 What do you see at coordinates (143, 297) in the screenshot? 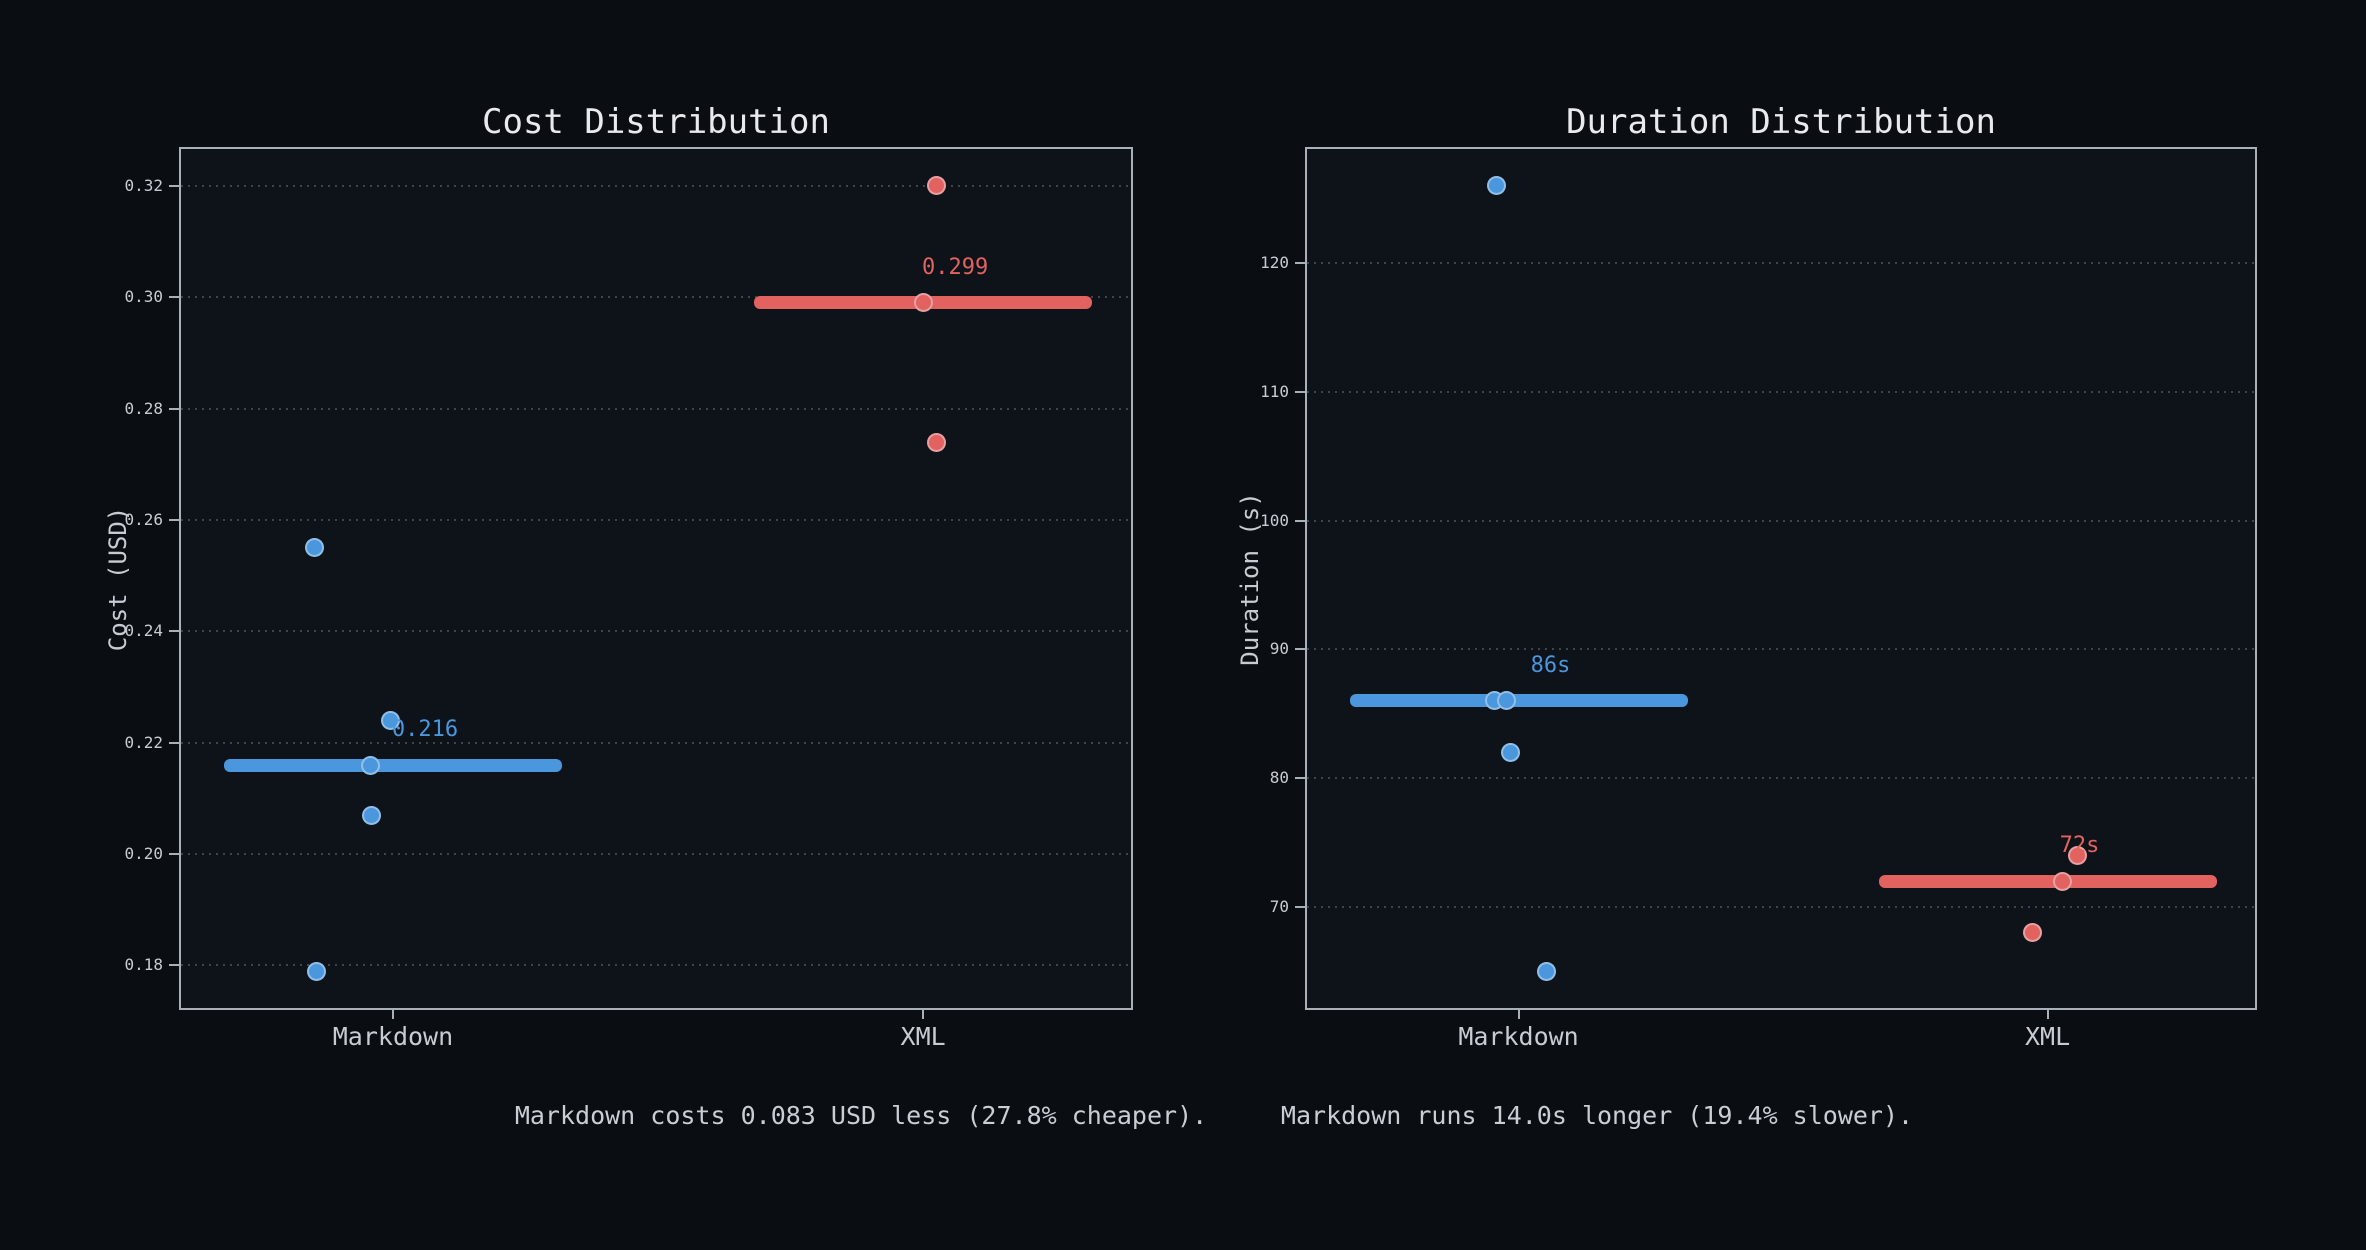
I see `y-tick-label: 0.30` at bounding box center [143, 297].